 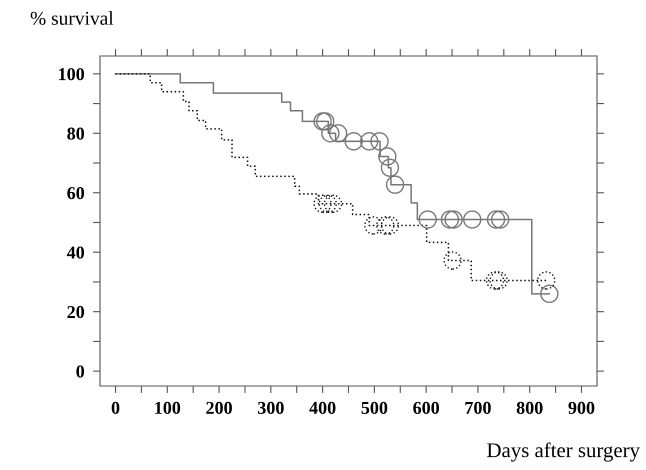 I want to click on x-tick-label: 400, so click(x=322, y=408).